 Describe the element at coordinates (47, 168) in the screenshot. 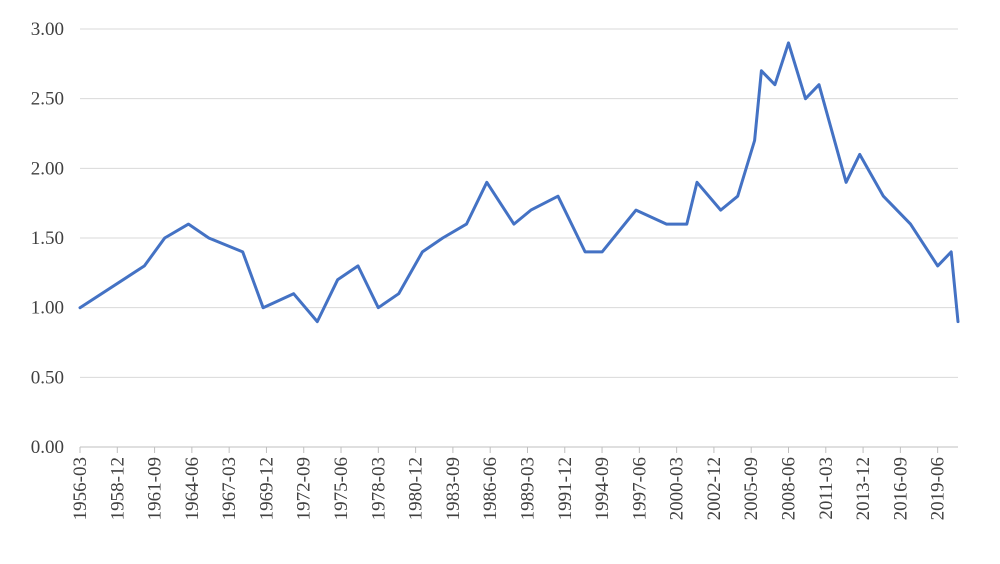

I see `y-tick-label: 2.00` at that location.